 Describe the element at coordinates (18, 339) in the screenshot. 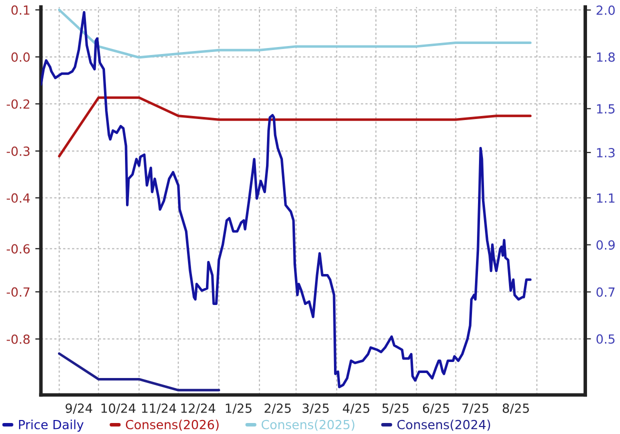

I see `y-tick-label: -0.8` at that location.